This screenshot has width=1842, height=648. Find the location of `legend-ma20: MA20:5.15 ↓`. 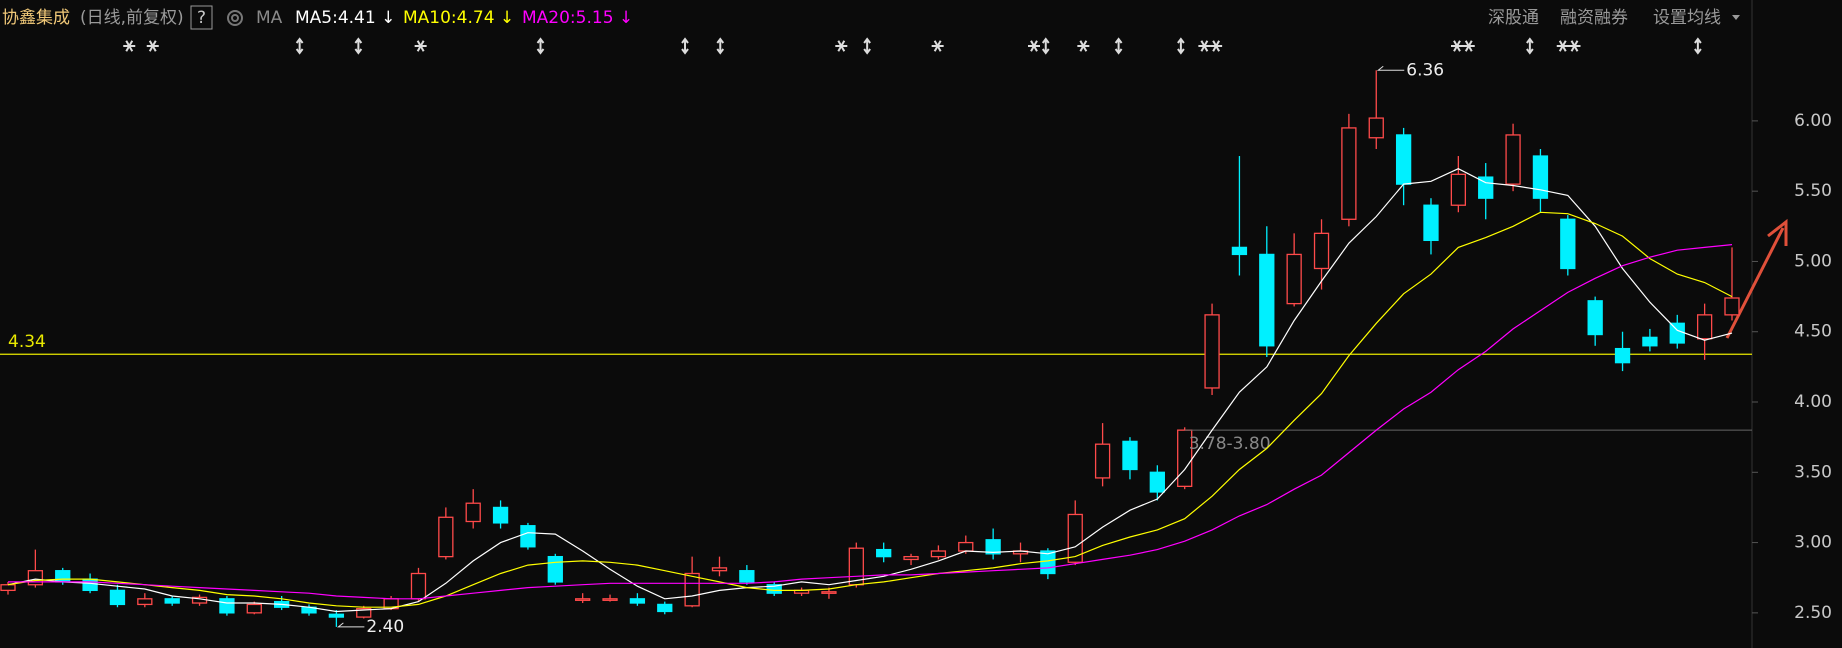

legend-ma20: MA20:5.15 ↓ is located at coordinates (577, 18).